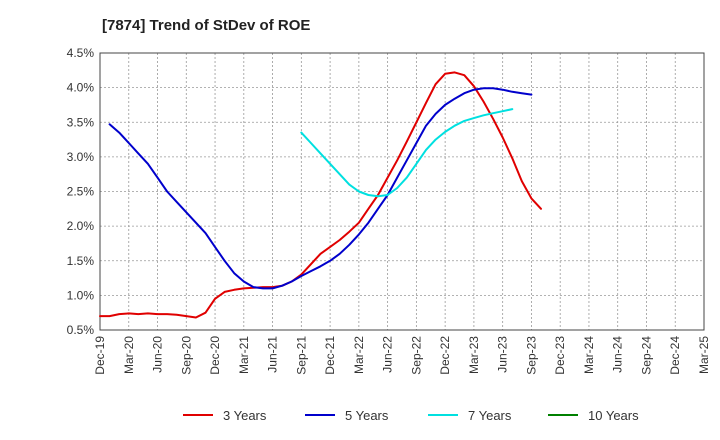 This screenshot has width=720, height=440. I want to click on legend: 3 Years 5 Years 7 Years 10 Years, so click(411, 415).